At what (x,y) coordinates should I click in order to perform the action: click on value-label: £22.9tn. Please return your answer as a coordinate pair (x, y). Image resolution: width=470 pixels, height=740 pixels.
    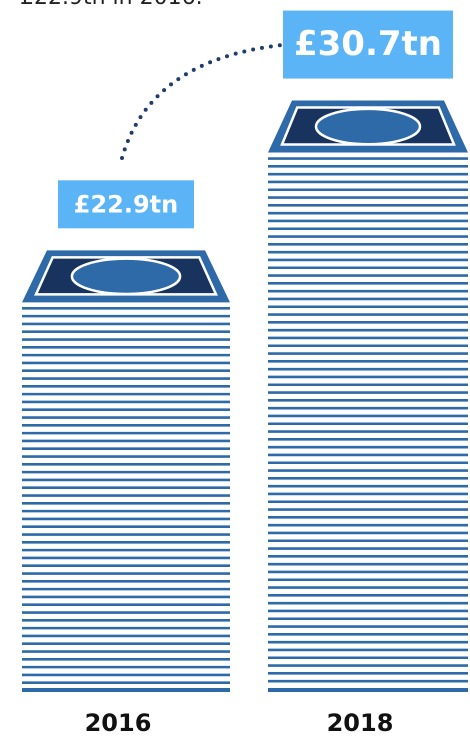
    Looking at the image, I should click on (126, 204).